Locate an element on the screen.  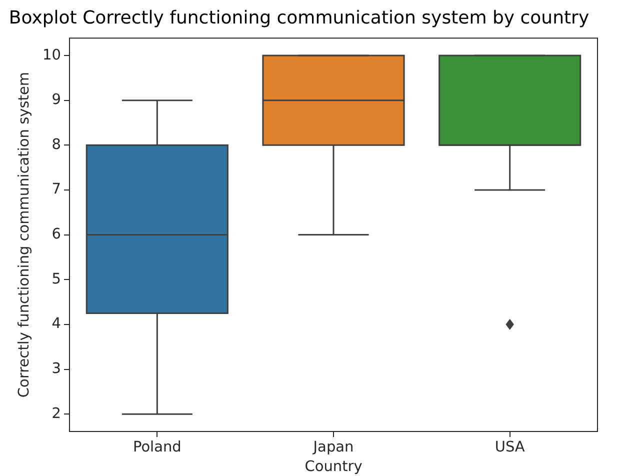
y-tick-label: 3 is located at coordinates (56, 369).